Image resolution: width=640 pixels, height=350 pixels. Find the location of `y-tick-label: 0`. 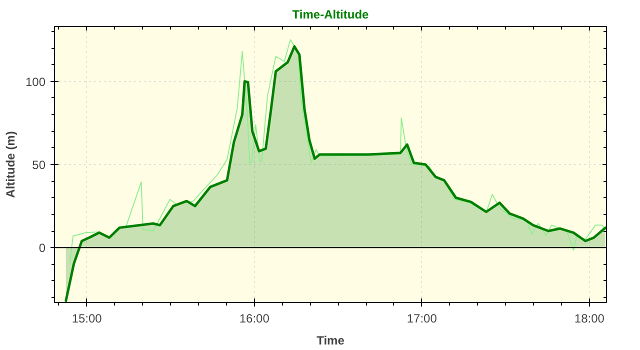

y-tick-label: 0 is located at coordinates (42, 248).